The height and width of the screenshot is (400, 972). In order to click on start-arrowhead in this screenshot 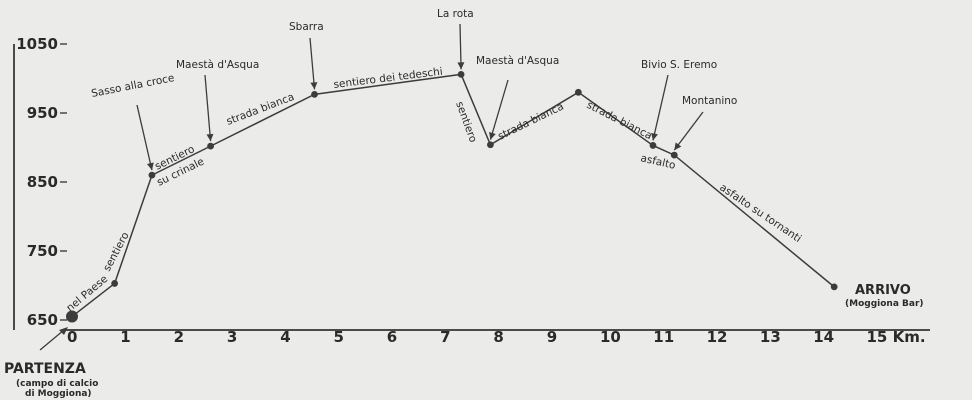, I will do `click(63, 331)`.